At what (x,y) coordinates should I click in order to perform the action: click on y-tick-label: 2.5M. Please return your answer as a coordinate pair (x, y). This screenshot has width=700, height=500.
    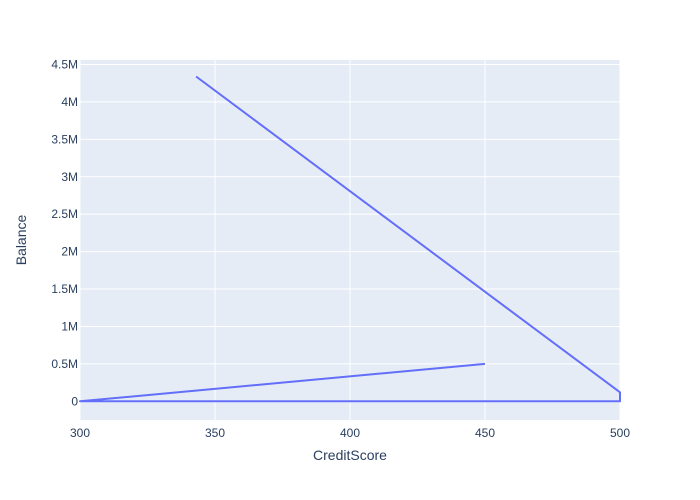
    Looking at the image, I should click on (64, 214).